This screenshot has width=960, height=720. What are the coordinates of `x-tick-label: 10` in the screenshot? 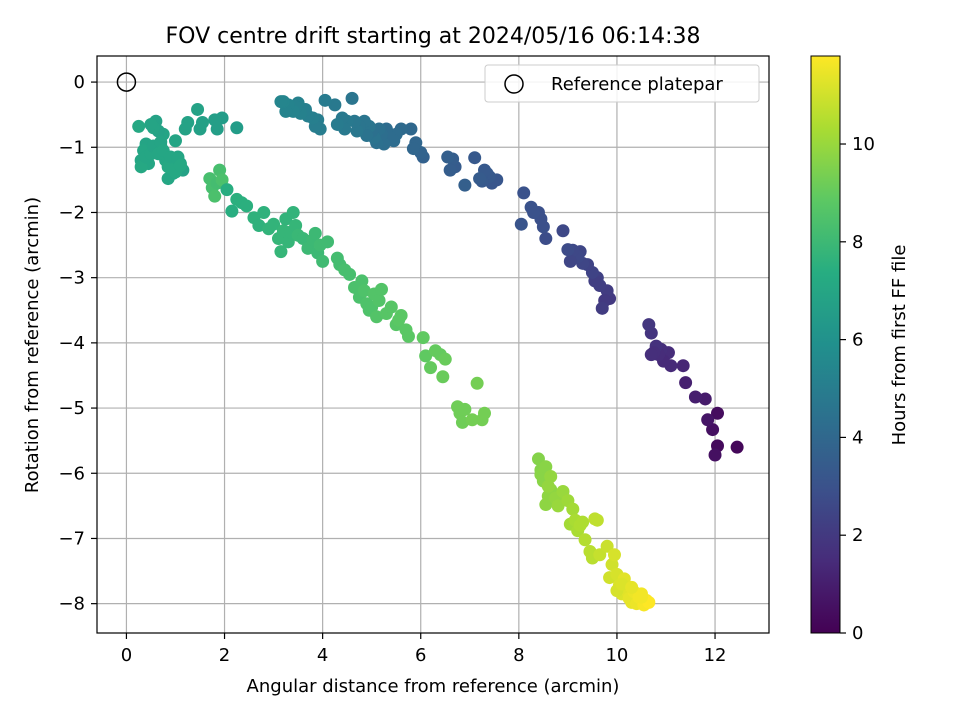 It's located at (616, 655).